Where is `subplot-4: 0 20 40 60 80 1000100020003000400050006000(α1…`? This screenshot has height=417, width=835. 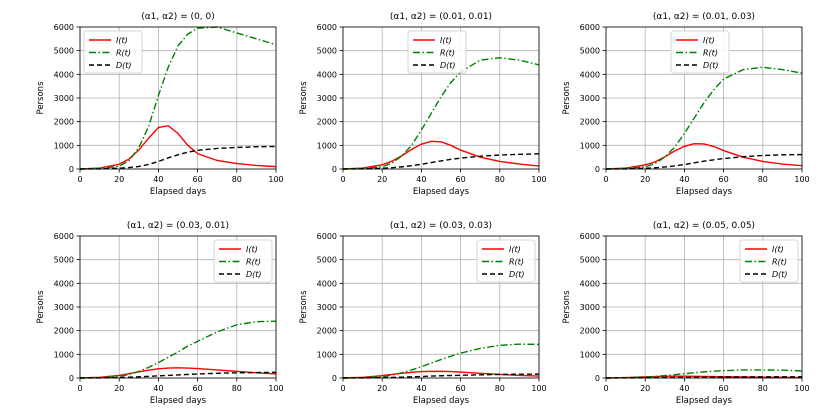
subplot-4: 0 20 40 60 80 1000100020003000400050006000(α1… is located at coordinates (160, 313).